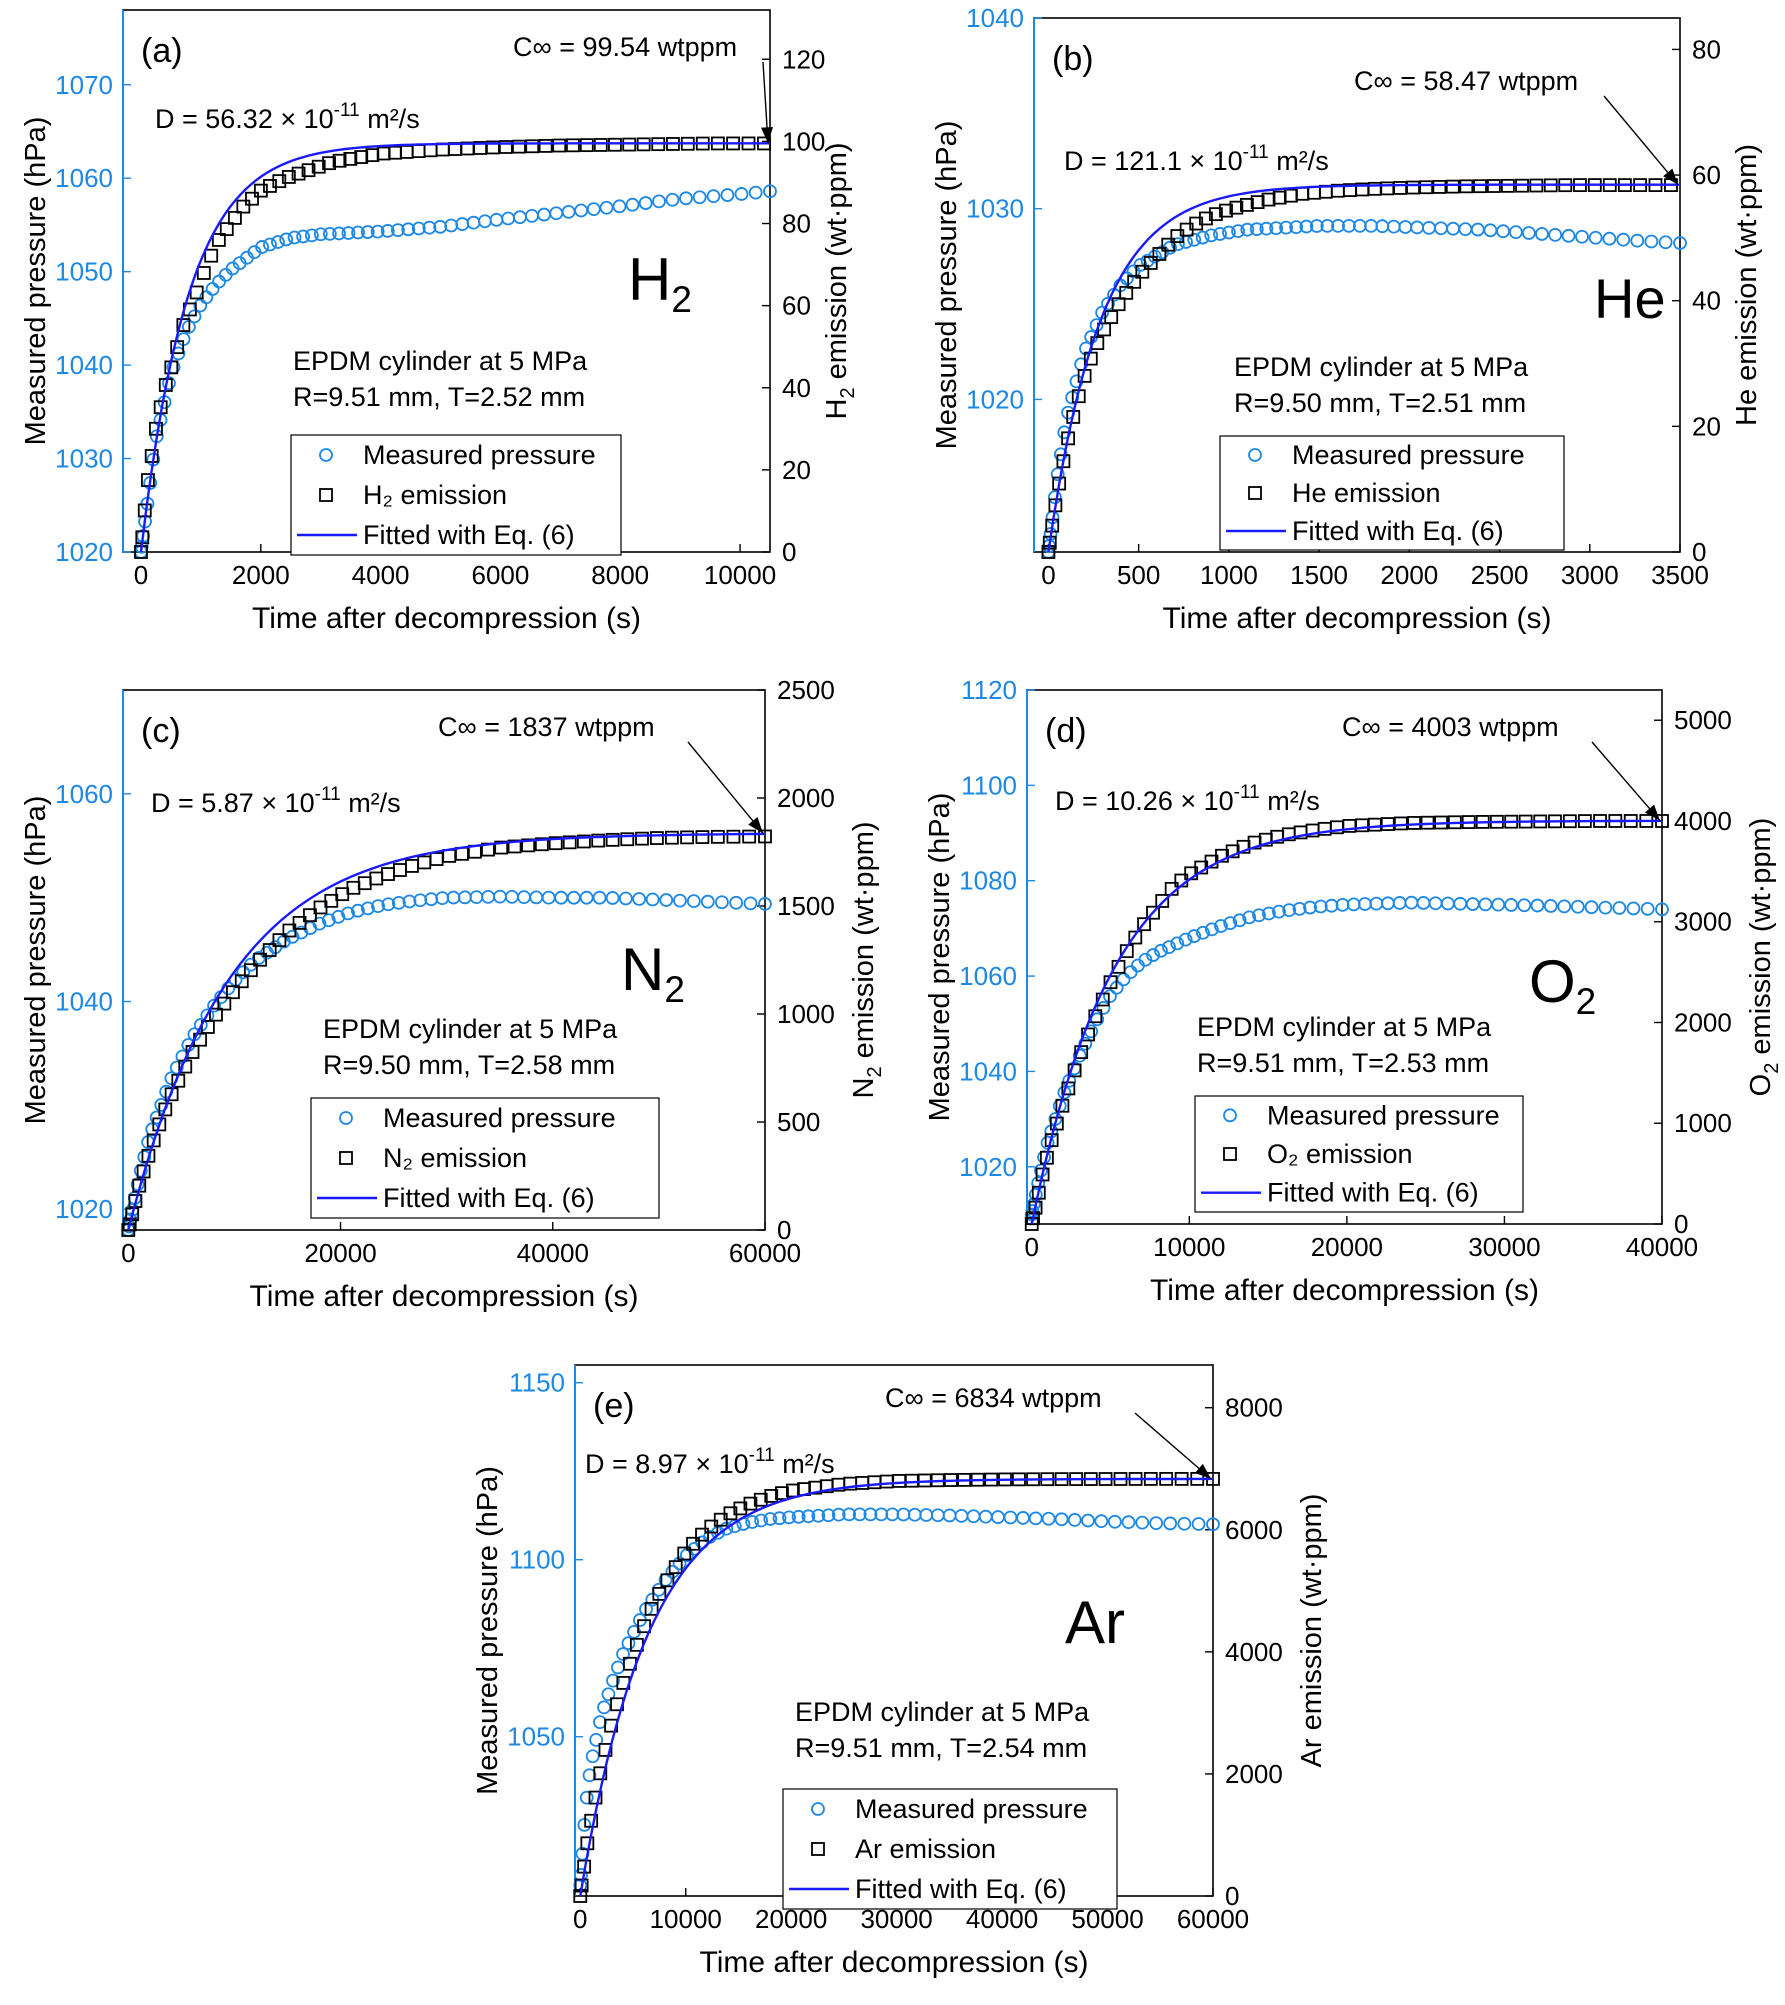 Image resolution: width=1785 pixels, height=2005 pixels. What do you see at coordinates (1173, 1446) in the screenshot?
I see `arrow-line` at bounding box center [1173, 1446].